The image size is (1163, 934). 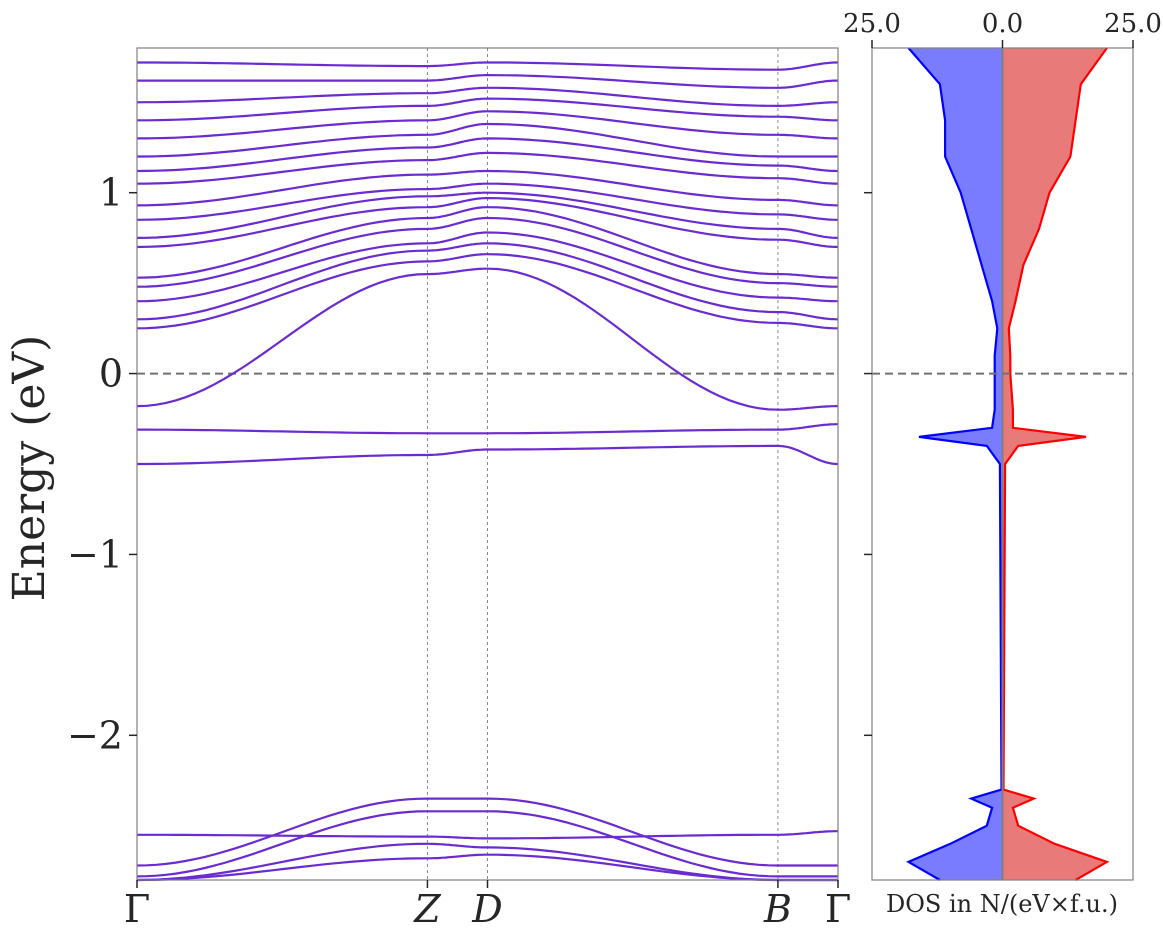 What do you see at coordinates (111, 374) in the screenshot?
I see `y-tick-label: 0` at bounding box center [111, 374].